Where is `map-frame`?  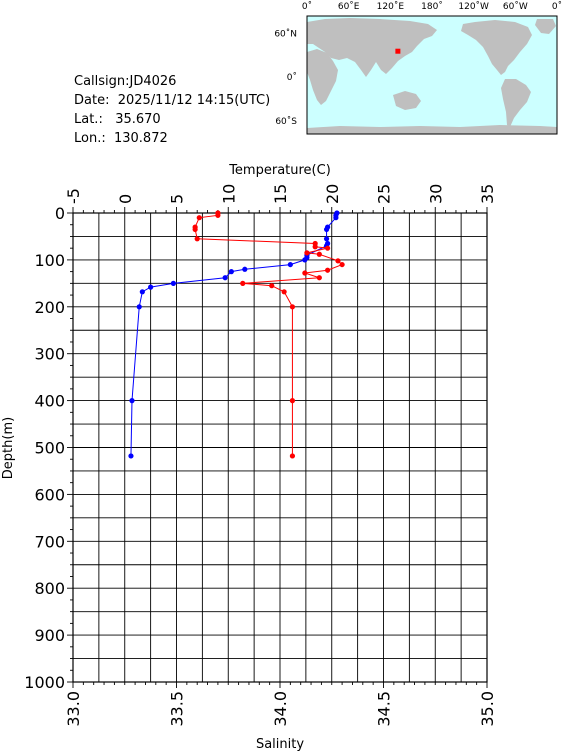 map-frame is located at coordinates (432, 75).